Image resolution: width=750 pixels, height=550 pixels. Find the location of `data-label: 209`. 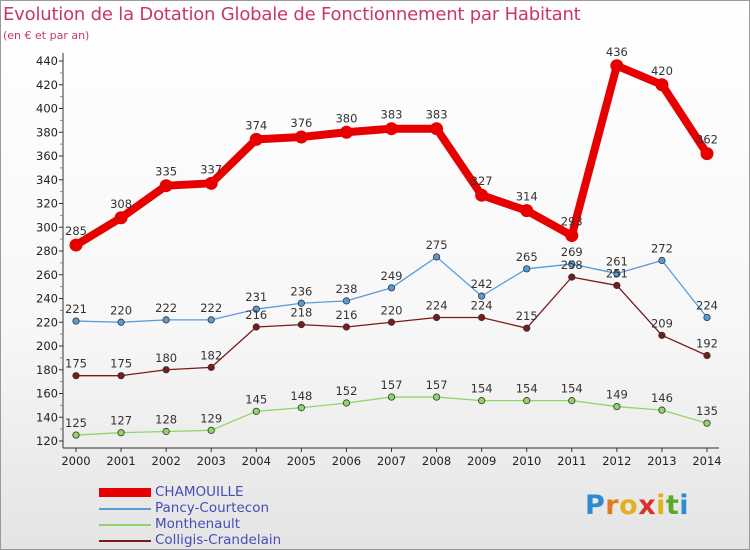

data-label: 209 is located at coordinates (662, 323).